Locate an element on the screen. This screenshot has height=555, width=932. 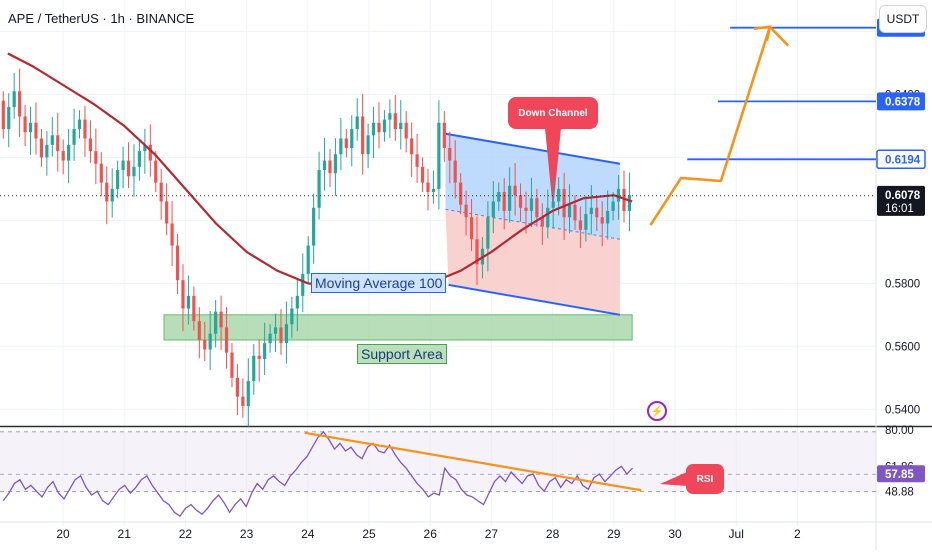
down-channel-label: Down Channel is located at coordinates (553, 113).